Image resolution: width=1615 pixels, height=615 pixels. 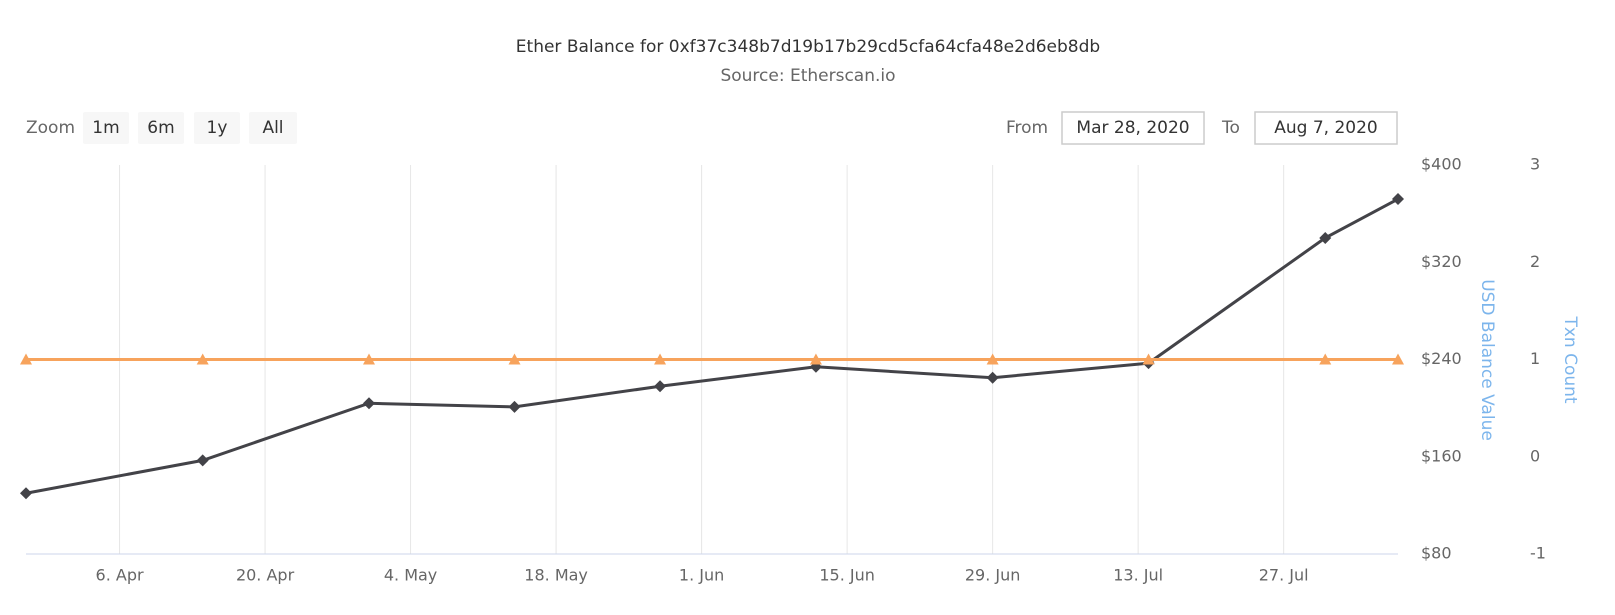 I want to click on y2-tick-label: 2, so click(x=1535, y=261).